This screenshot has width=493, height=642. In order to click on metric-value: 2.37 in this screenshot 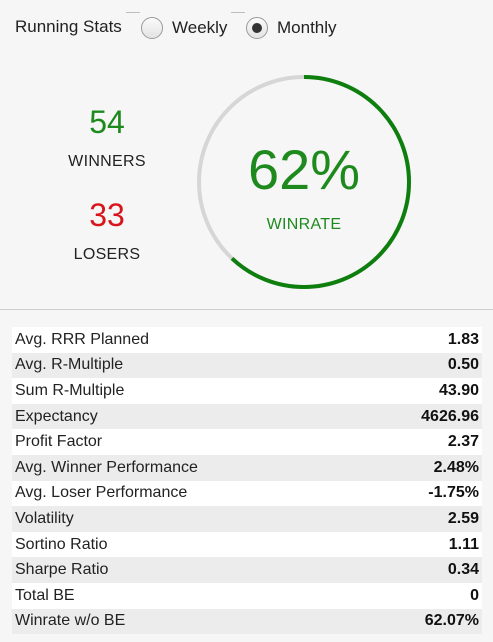, I will do `click(463, 442)`.